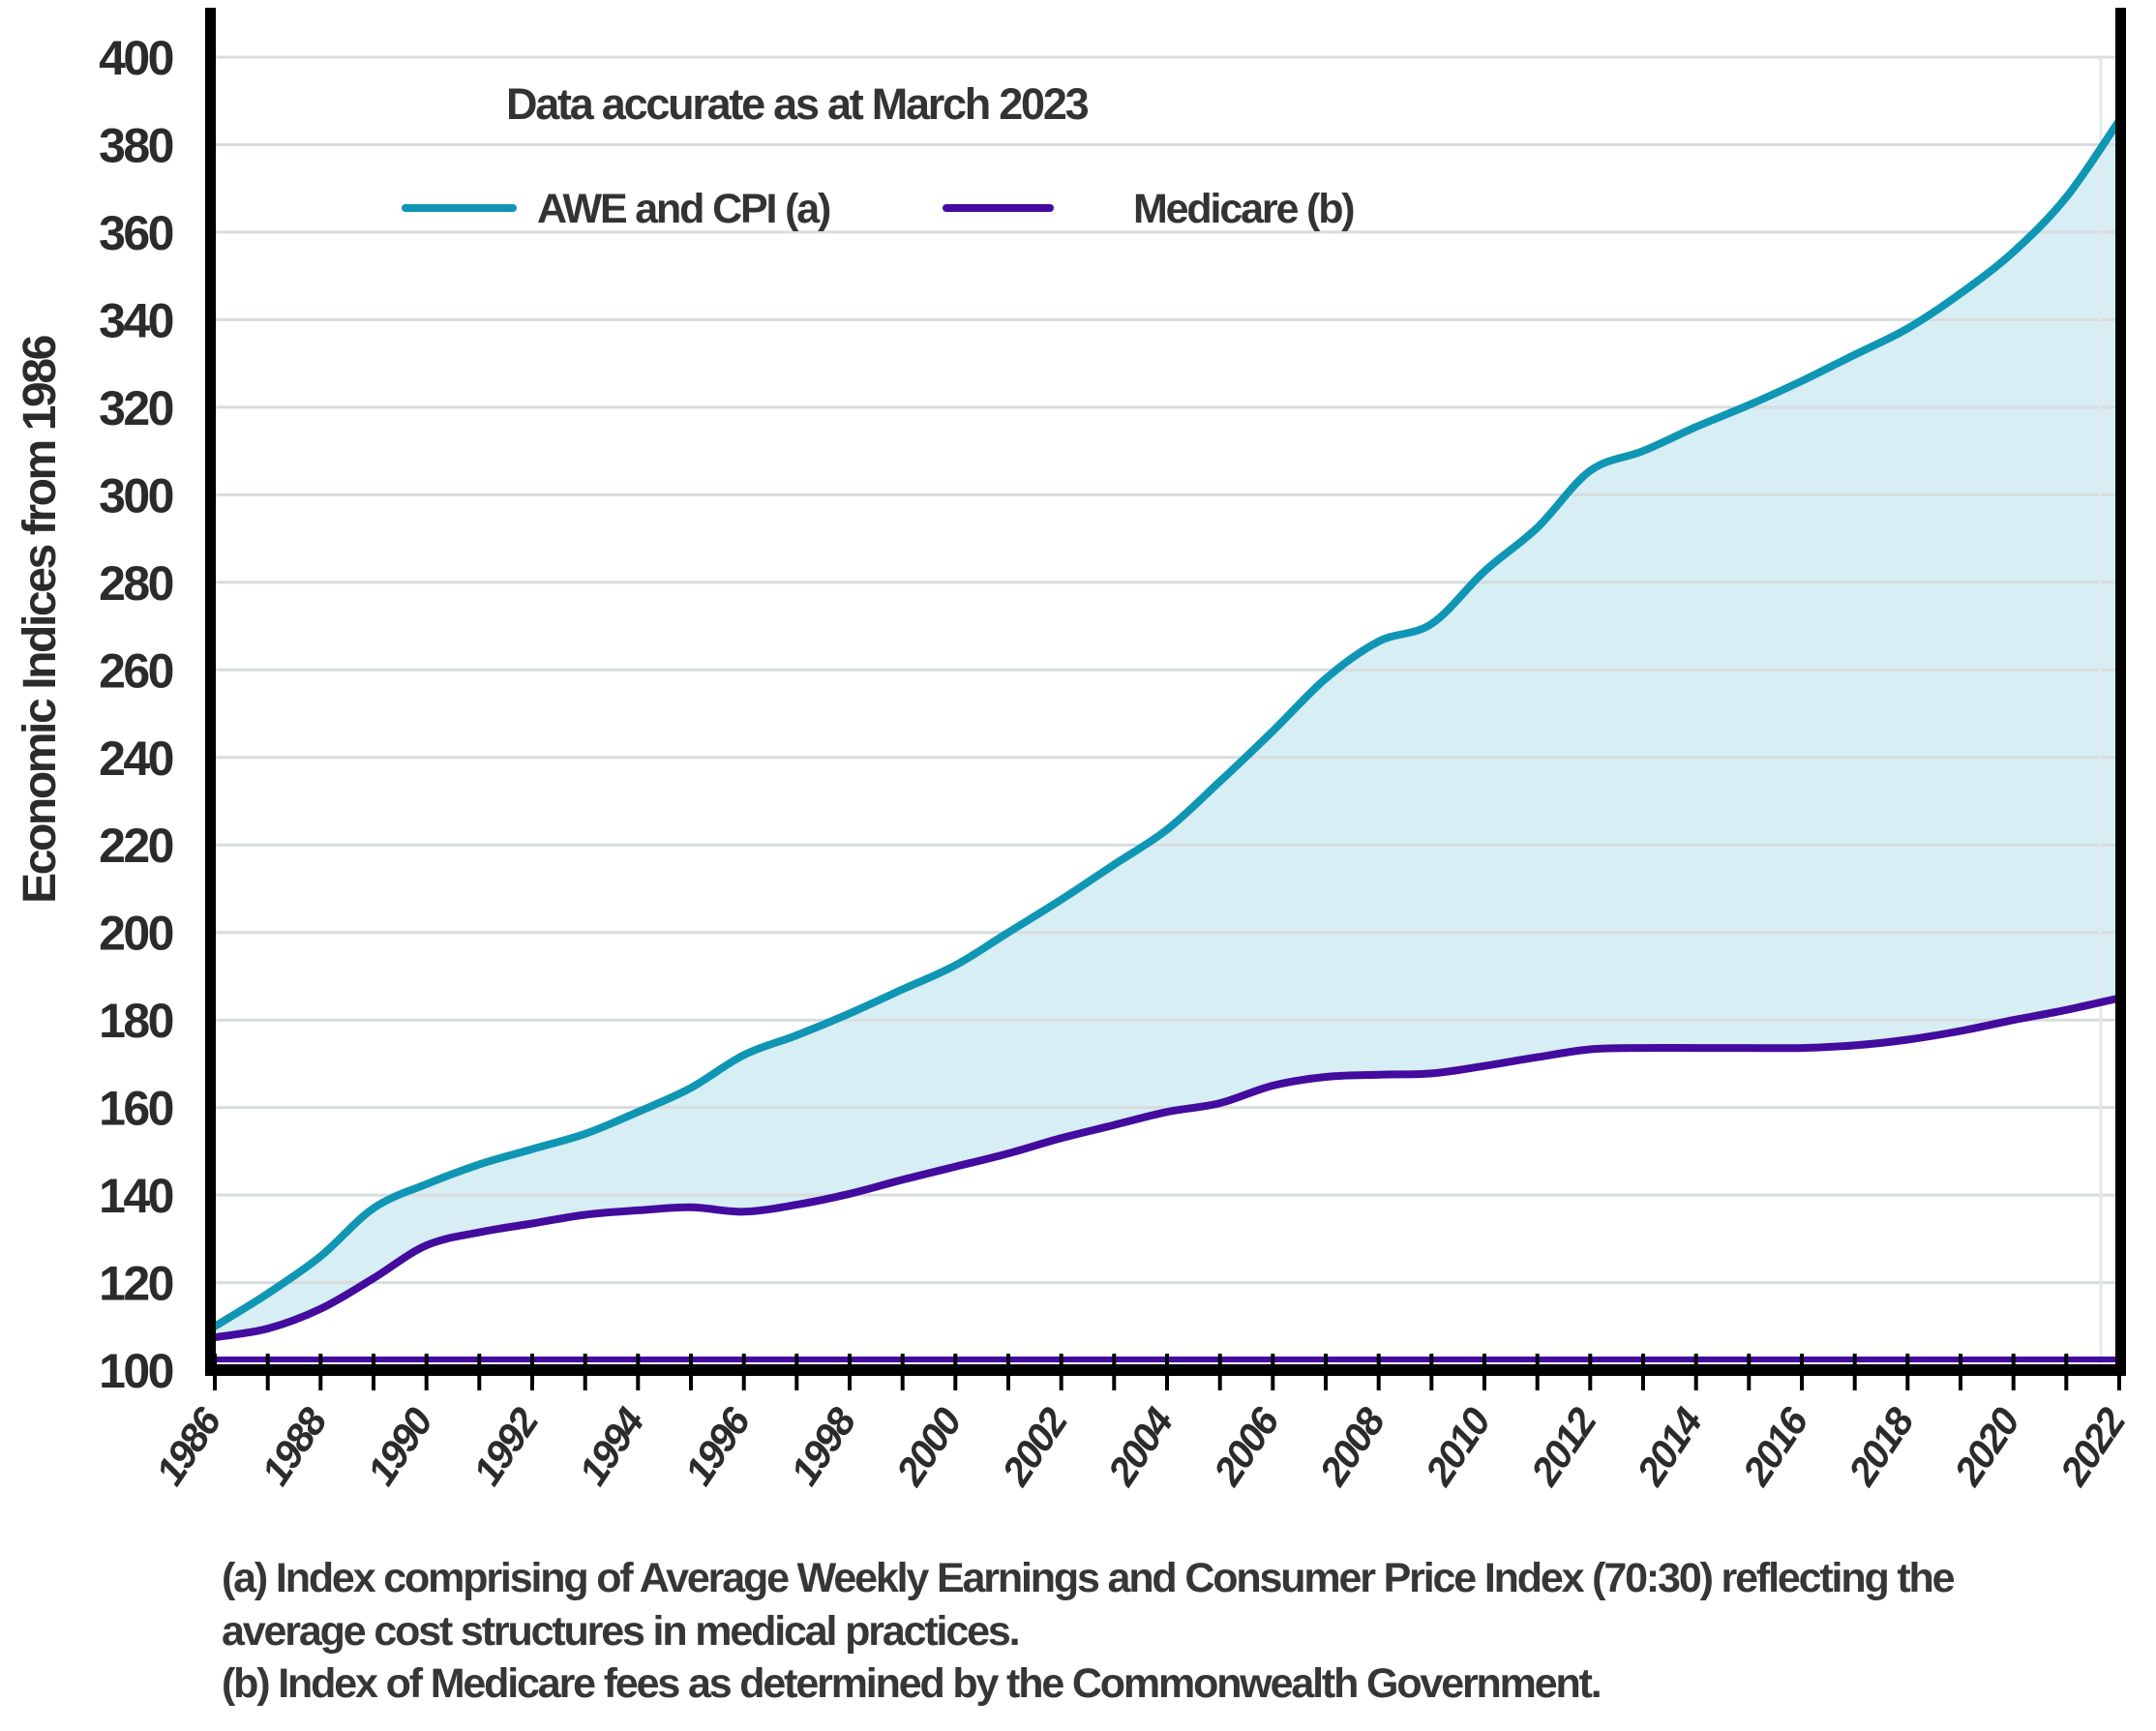  Describe the element at coordinates (1034, 1446) in the screenshot. I see `svg-text: 2002` at that location.